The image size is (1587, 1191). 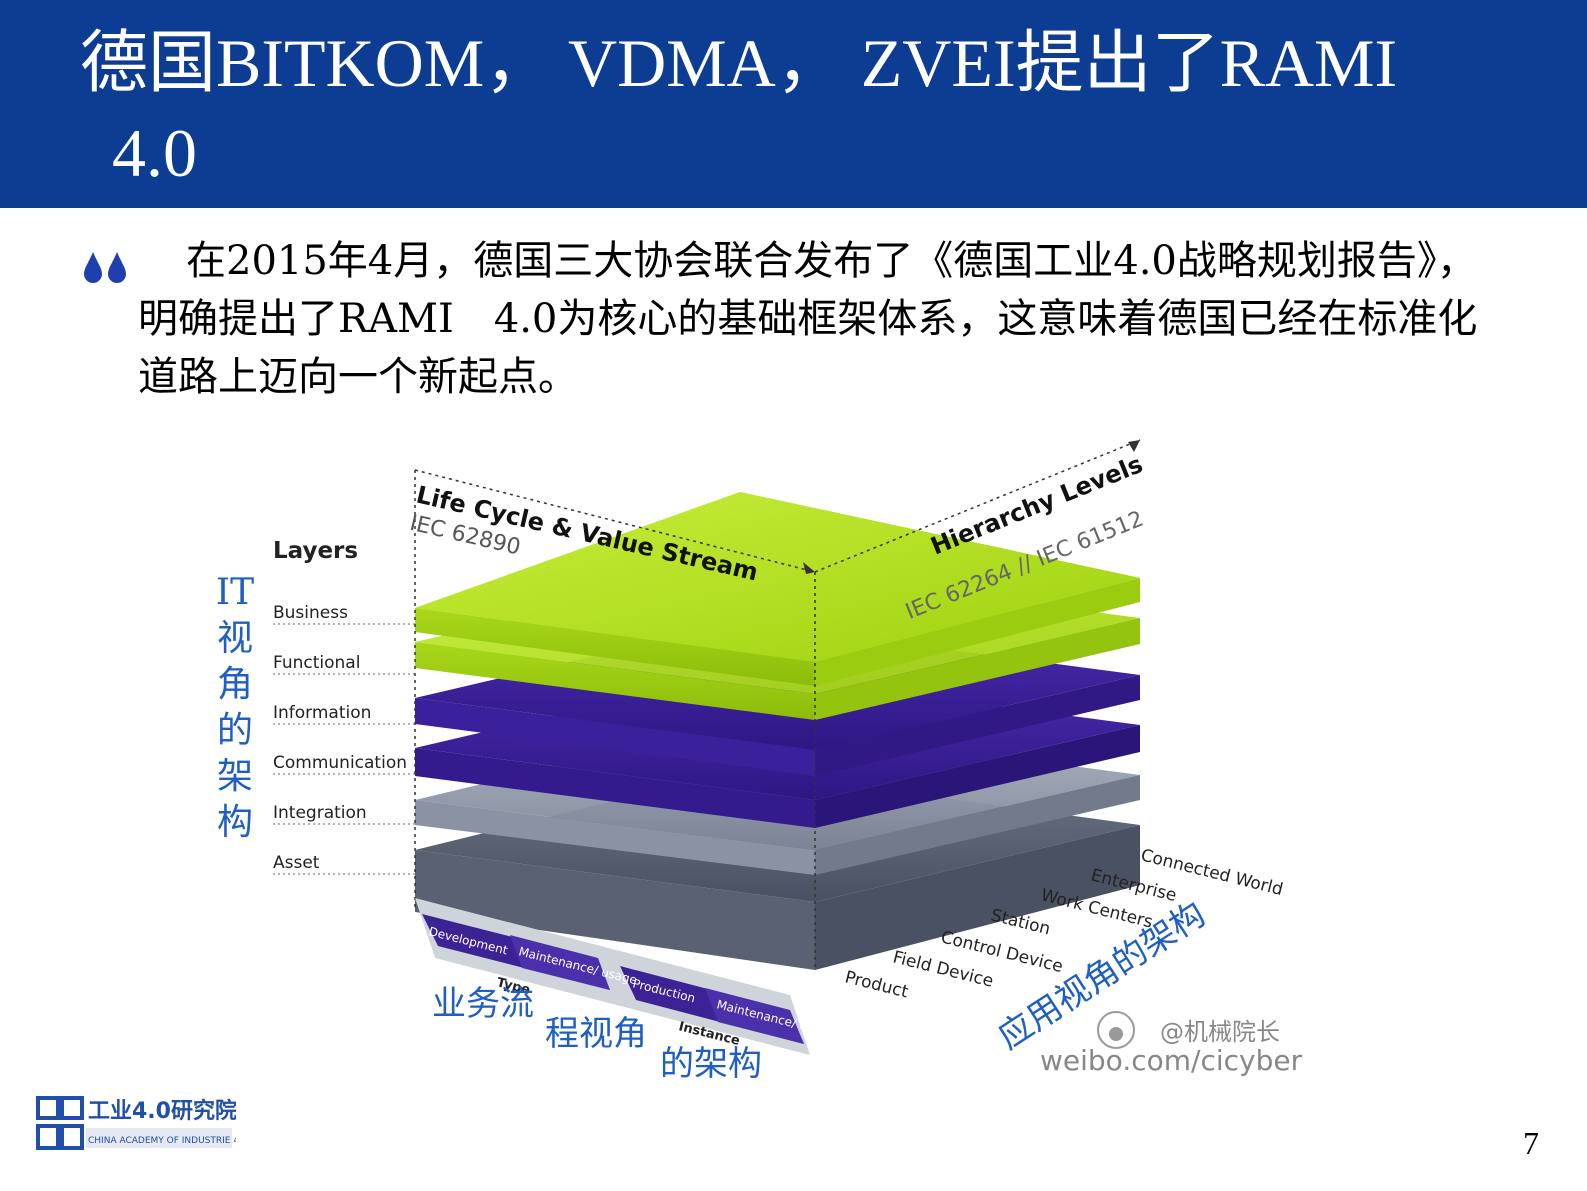 What do you see at coordinates (234, 638) in the screenshot?
I see `it-annotation-char: 视` at bounding box center [234, 638].